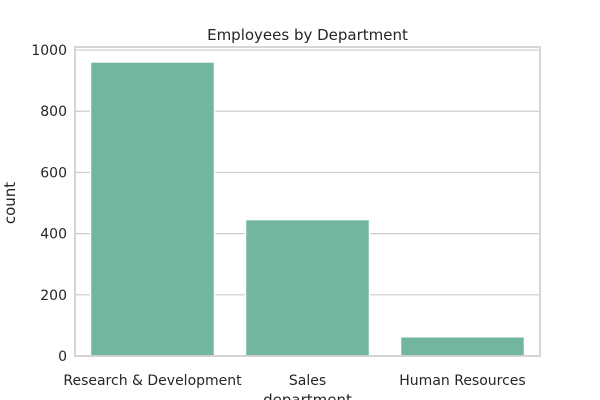 The height and width of the screenshot is (400, 600). Describe the element at coordinates (462, 381) in the screenshot. I see `x-tick-label: Human Resources` at that location.